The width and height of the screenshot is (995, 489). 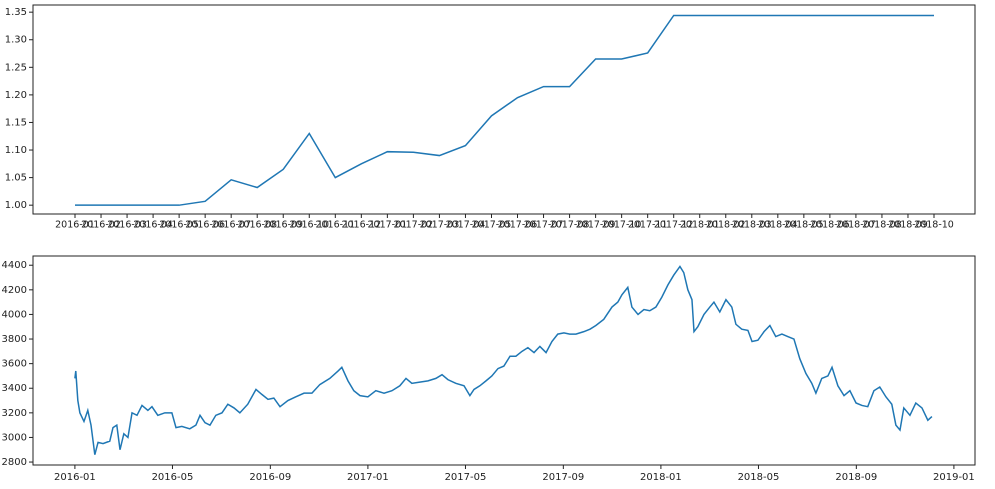 What do you see at coordinates (361, 225) in the screenshot?
I see `x-tick-label: 2016-12` at bounding box center [361, 225].